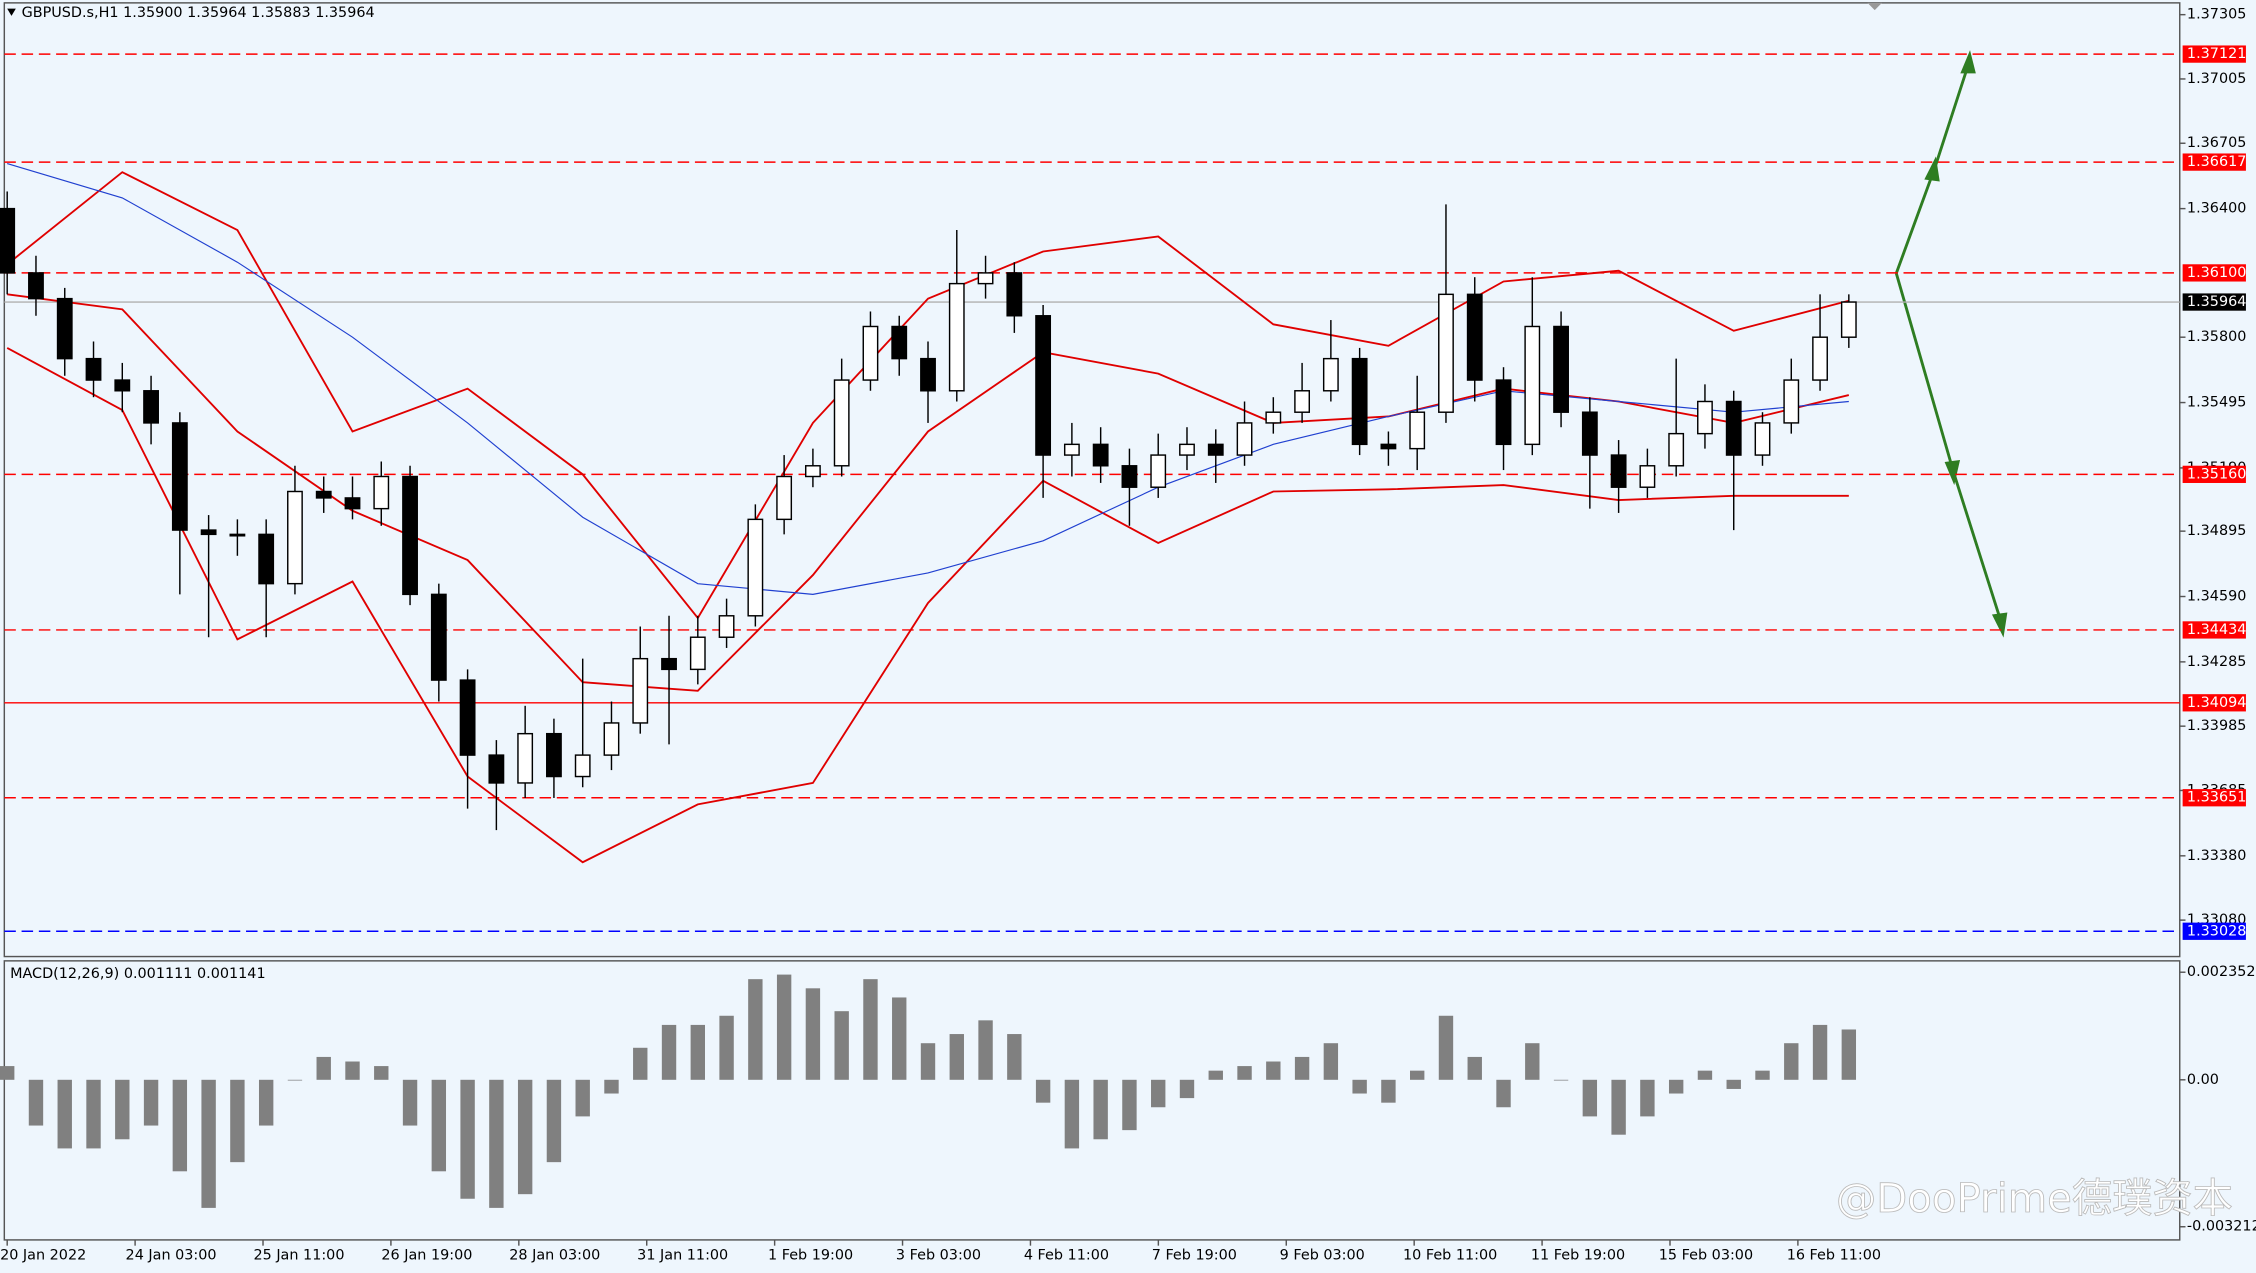 The image size is (2256, 1273). What do you see at coordinates (2221, 1227) in the screenshot?
I see `y-tick-label: -0.003212` at bounding box center [2221, 1227].